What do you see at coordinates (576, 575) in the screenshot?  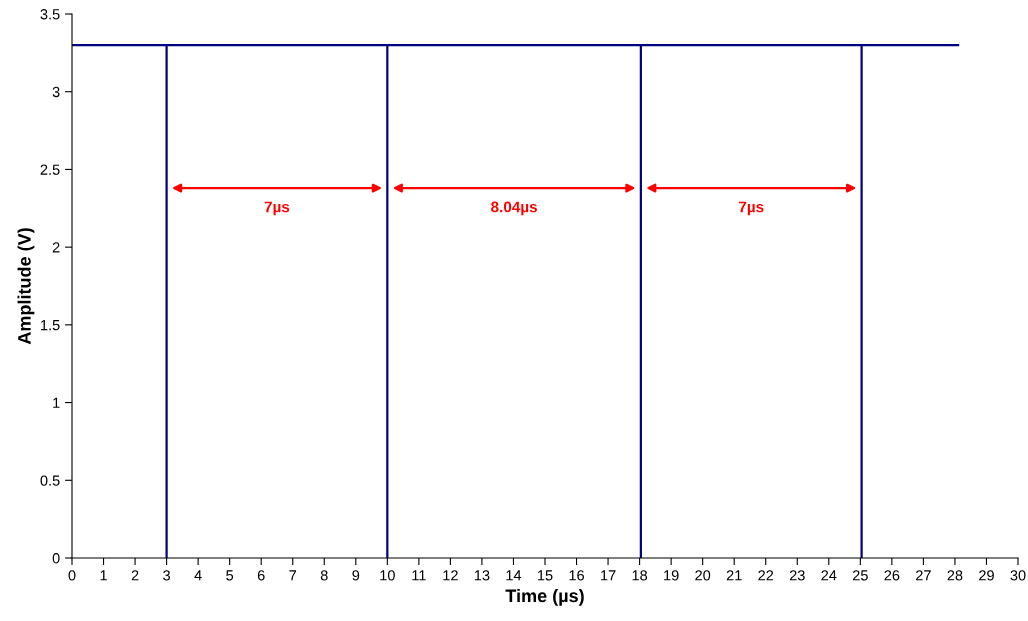 I see `x-tick-label: 16` at bounding box center [576, 575].